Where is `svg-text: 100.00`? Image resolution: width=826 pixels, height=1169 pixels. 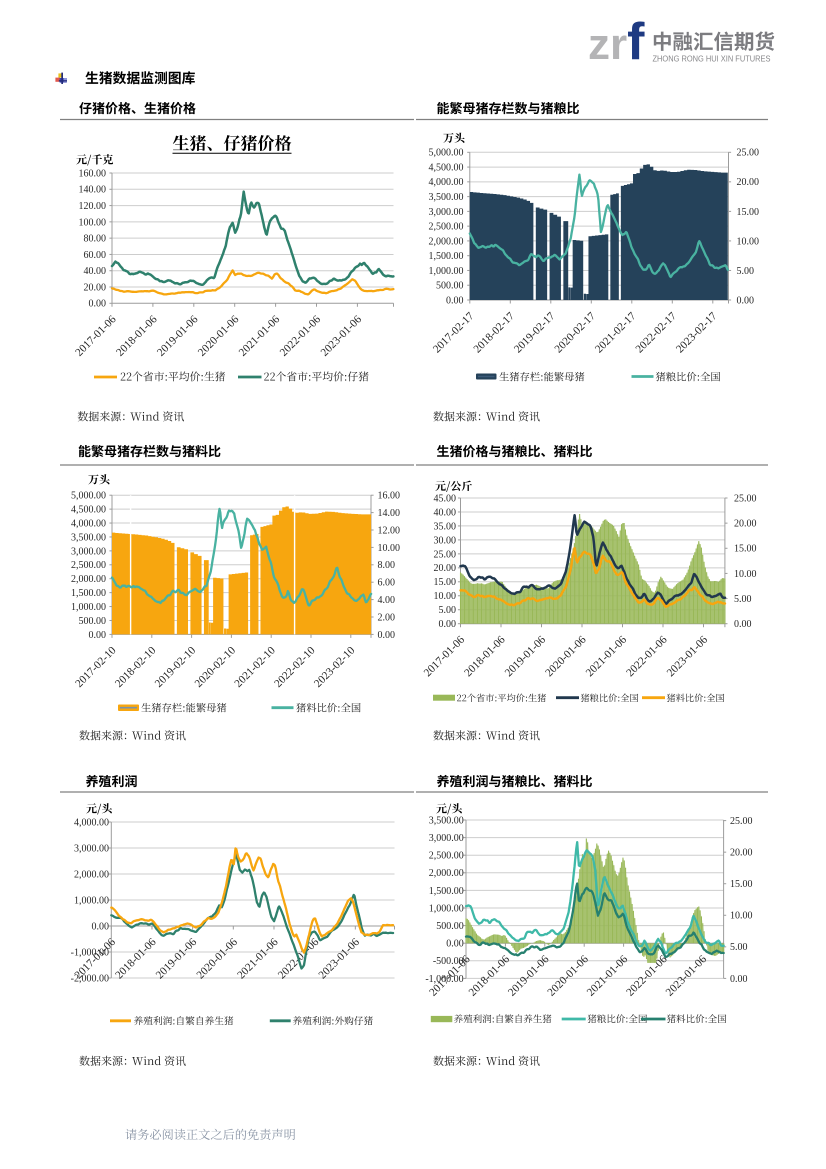 svg-text: 100.00 is located at coordinates (93, 222).